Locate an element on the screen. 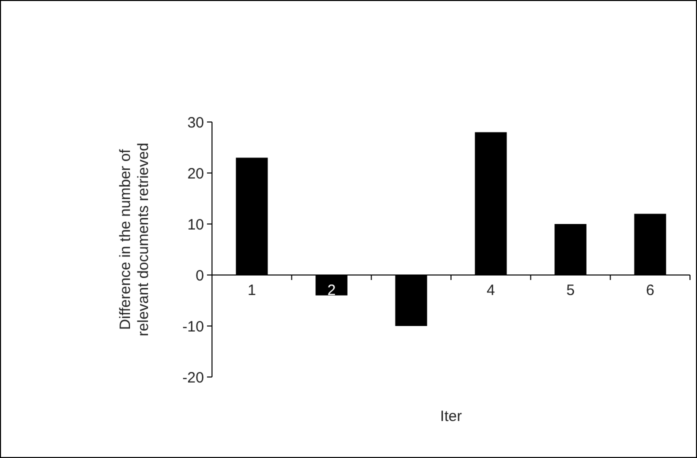 This screenshot has width=697, height=458. y-tick-label: 30 is located at coordinates (195, 123).